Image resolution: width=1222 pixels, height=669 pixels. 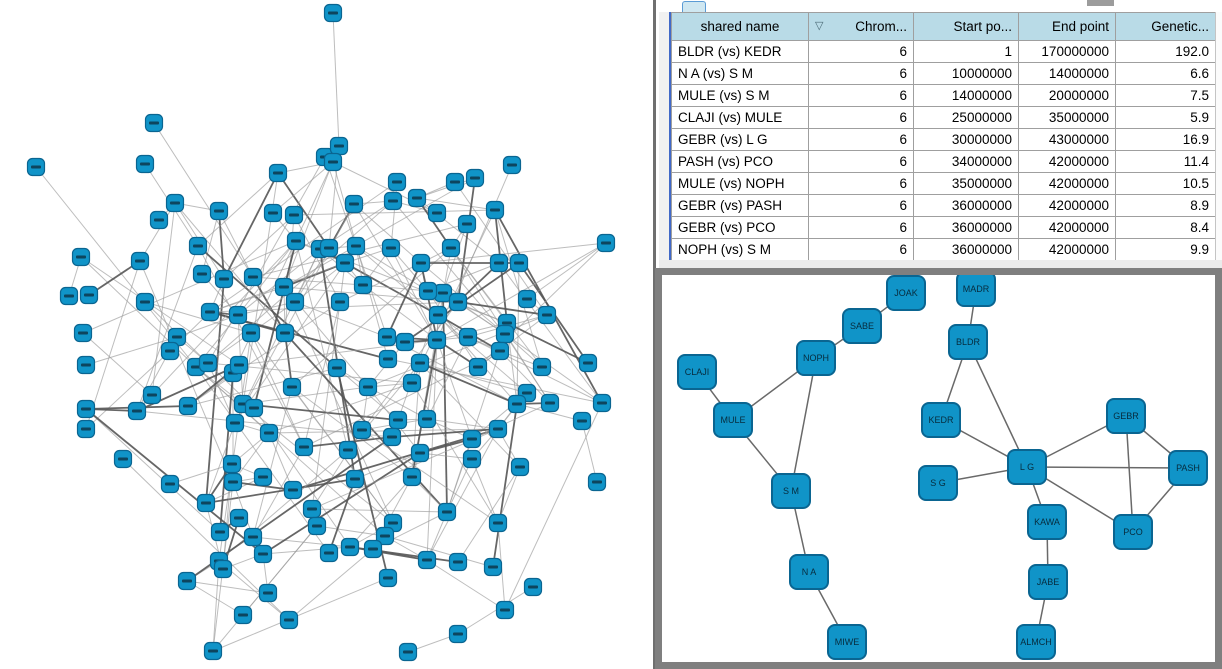 I want to click on table-cell: 11.4, so click(x=1165, y=161).